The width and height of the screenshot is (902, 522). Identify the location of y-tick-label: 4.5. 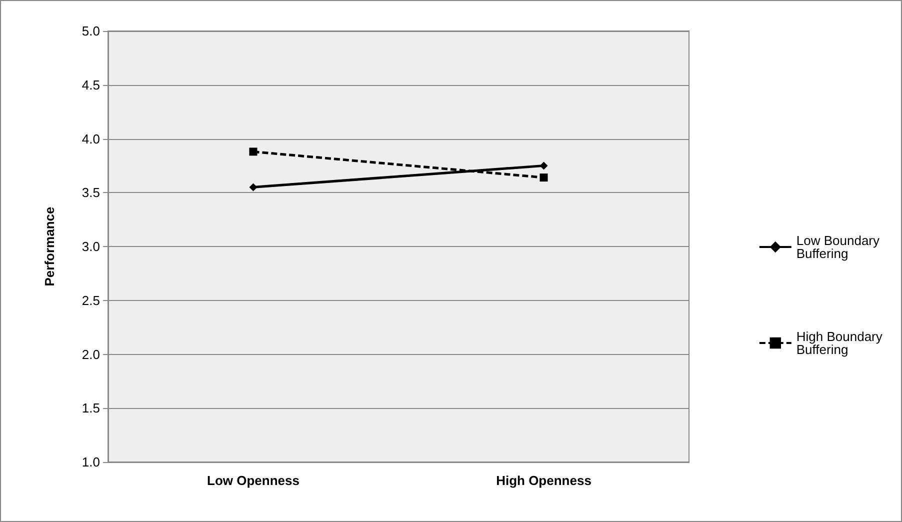
(91, 84).